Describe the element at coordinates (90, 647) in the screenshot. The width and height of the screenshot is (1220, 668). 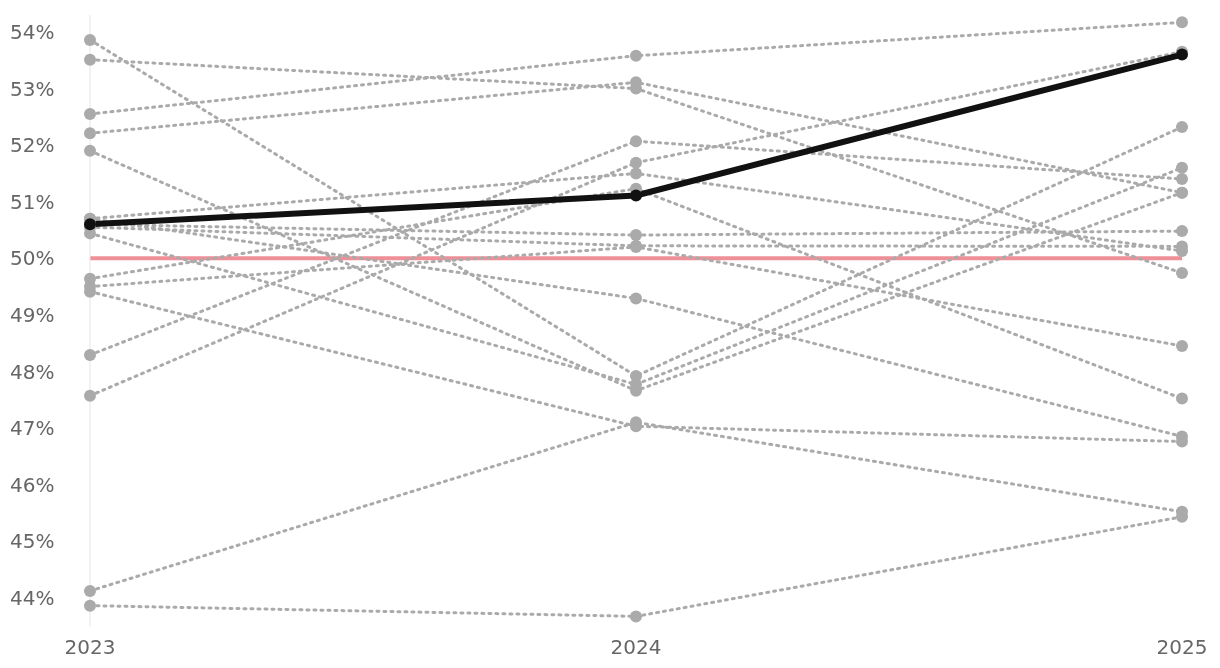
I see `x-tick-label: 2023` at that location.